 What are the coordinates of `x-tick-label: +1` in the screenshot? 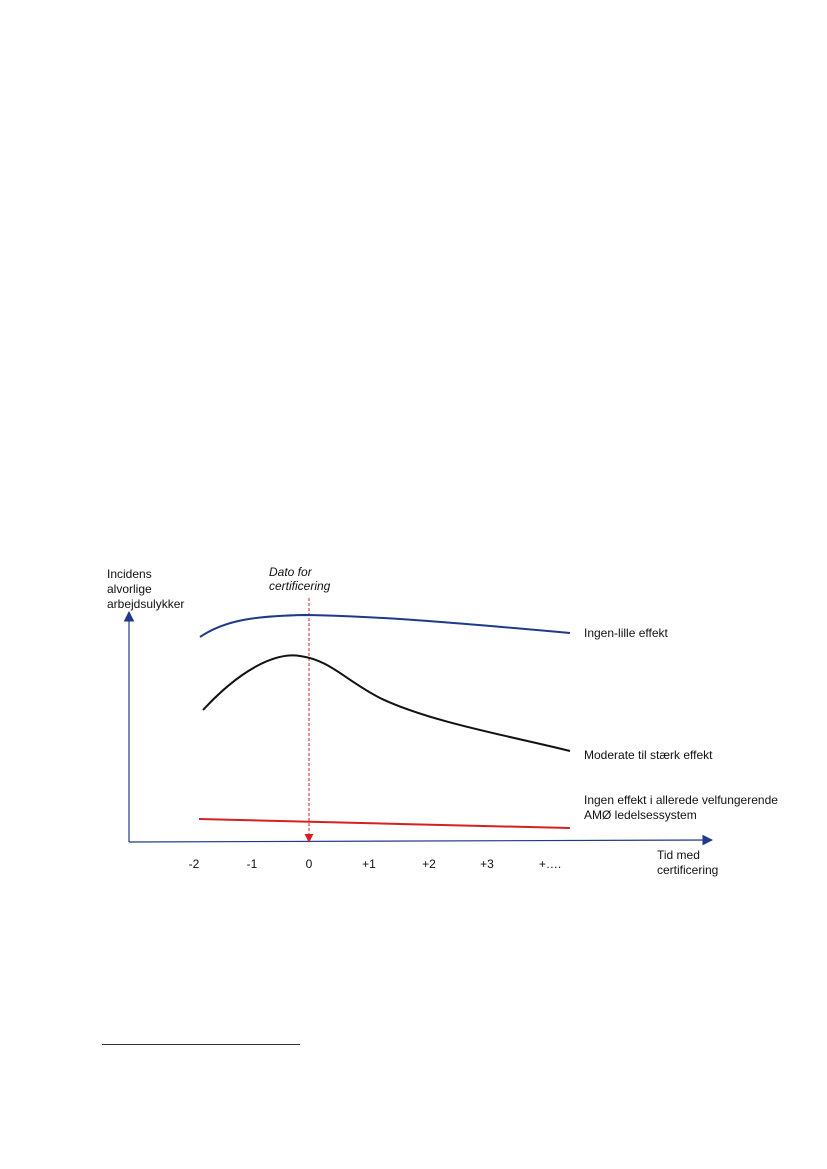 It's located at (369, 864).